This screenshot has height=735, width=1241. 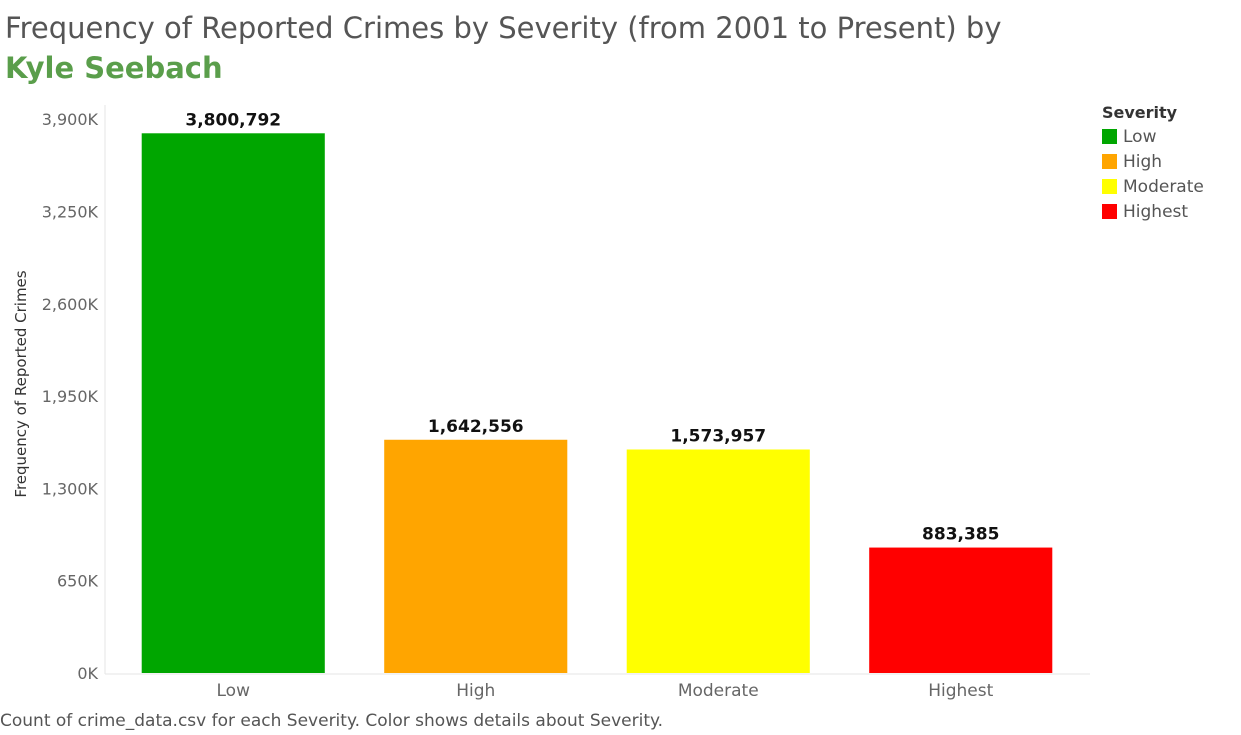 I want to click on bar-value-label: 883,385, so click(x=960, y=535).